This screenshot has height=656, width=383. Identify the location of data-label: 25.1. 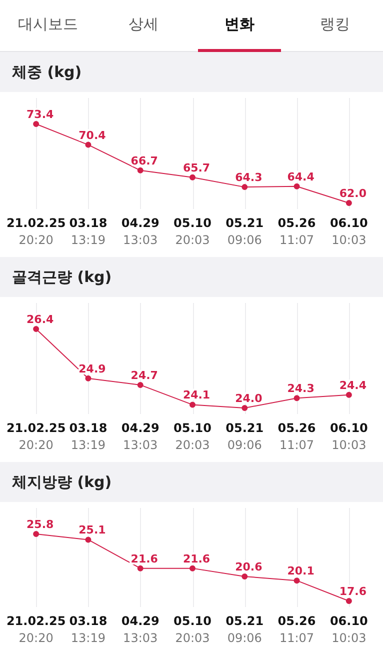
(92, 530).